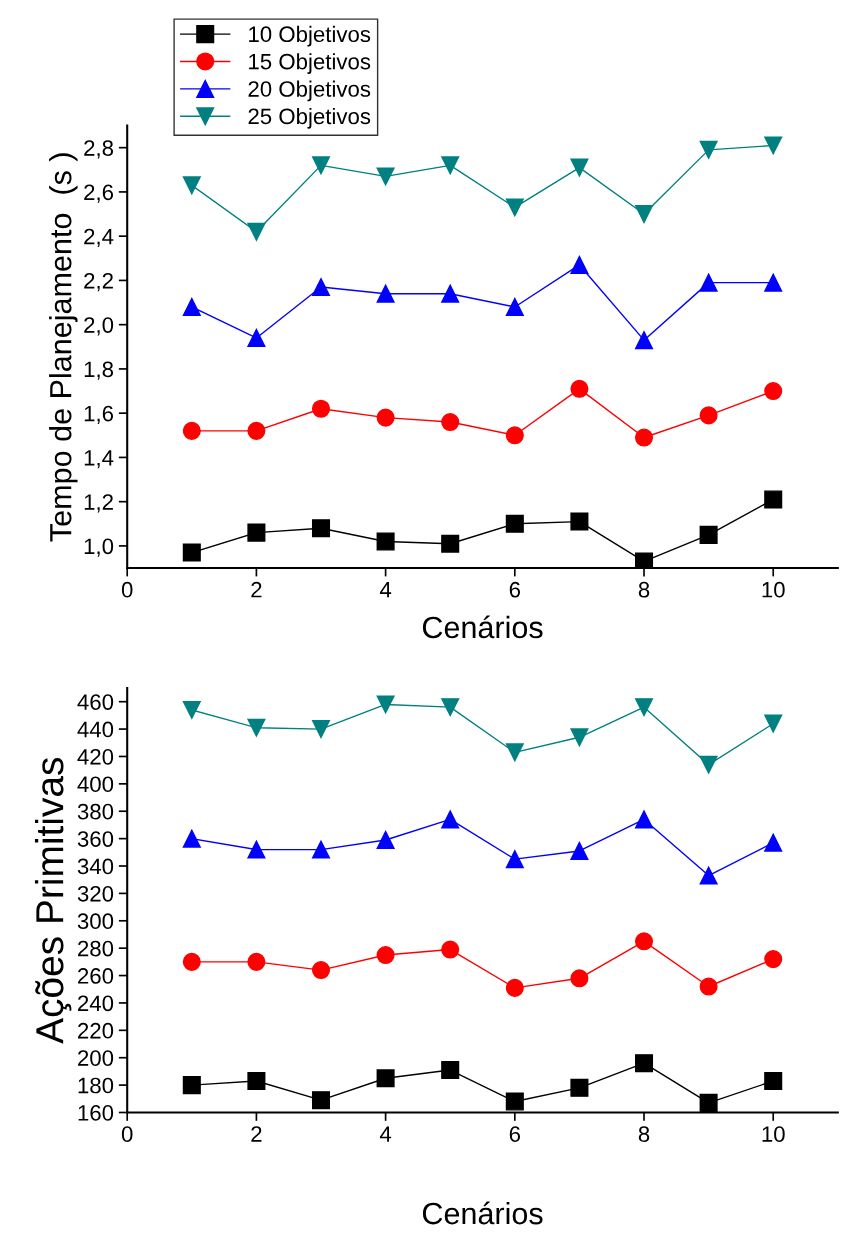  Describe the element at coordinates (99, 370) in the screenshot. I see `y-tick-label: 1,8` at that location.